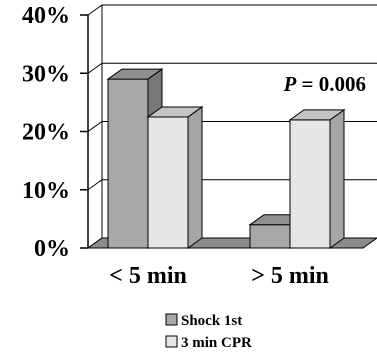  I want to click on x-tick-label-1: > 5 min, so click(290, 276).